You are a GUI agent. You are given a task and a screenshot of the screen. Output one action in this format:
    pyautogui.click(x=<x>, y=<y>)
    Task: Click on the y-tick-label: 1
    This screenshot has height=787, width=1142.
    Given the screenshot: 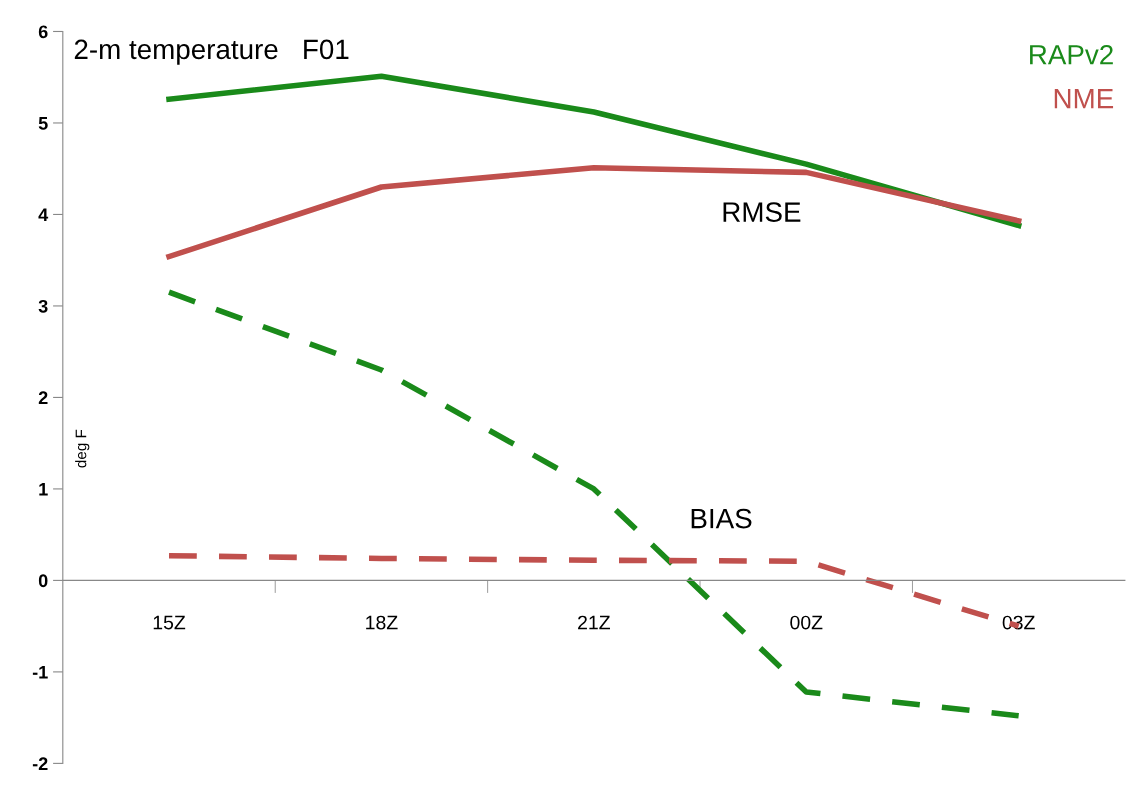 What is the action you would take?
    pyautogui.click(x=43, y=489)
    